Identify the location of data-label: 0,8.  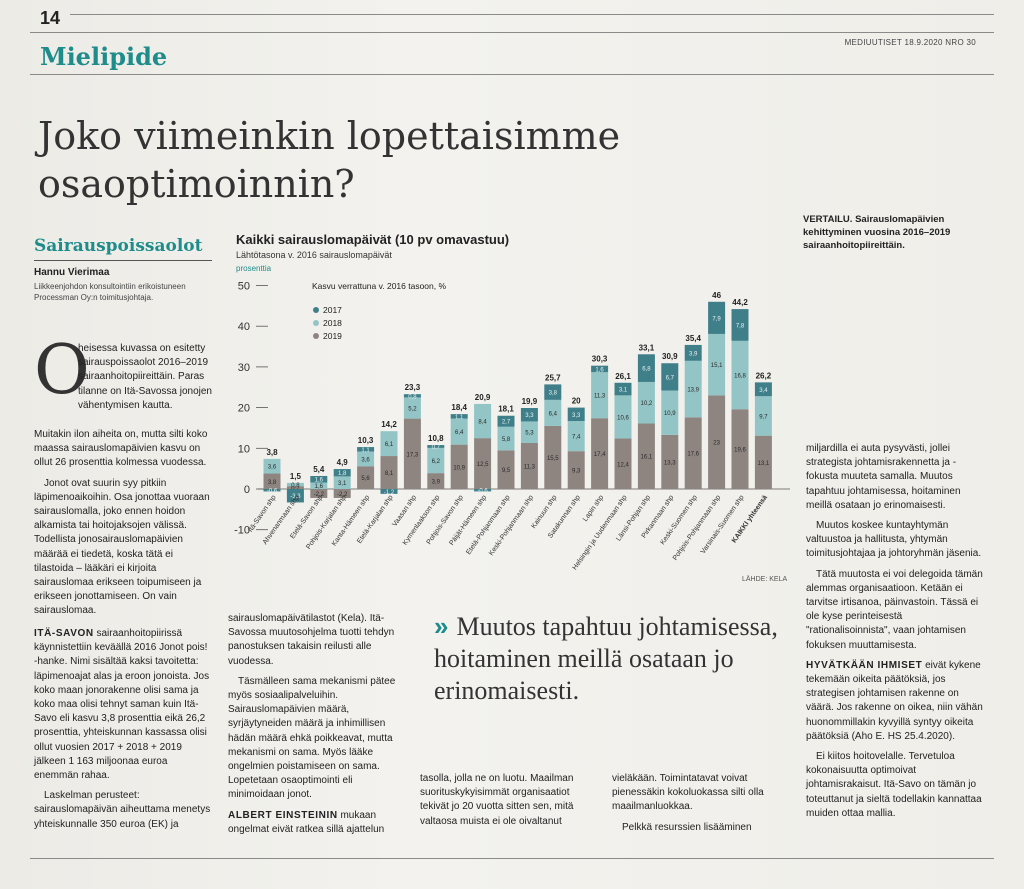
(412, 397).